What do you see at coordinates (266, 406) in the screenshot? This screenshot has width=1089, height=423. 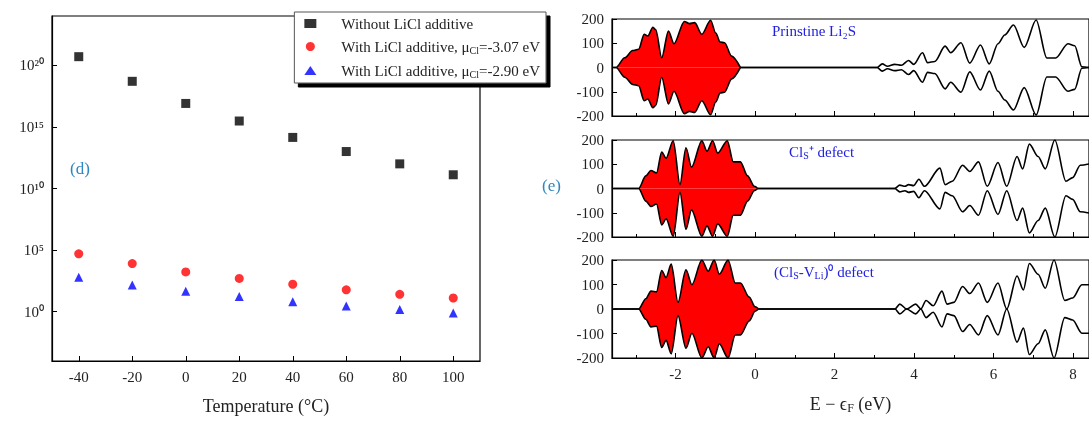 I see `x-axis-title: Temperature (°C)` at bounding box center [266, 406].